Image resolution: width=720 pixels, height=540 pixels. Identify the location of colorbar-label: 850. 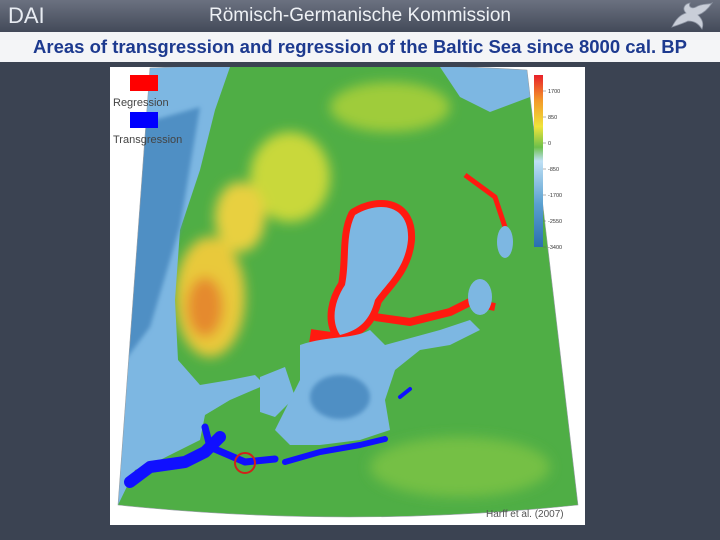
(552, 118).